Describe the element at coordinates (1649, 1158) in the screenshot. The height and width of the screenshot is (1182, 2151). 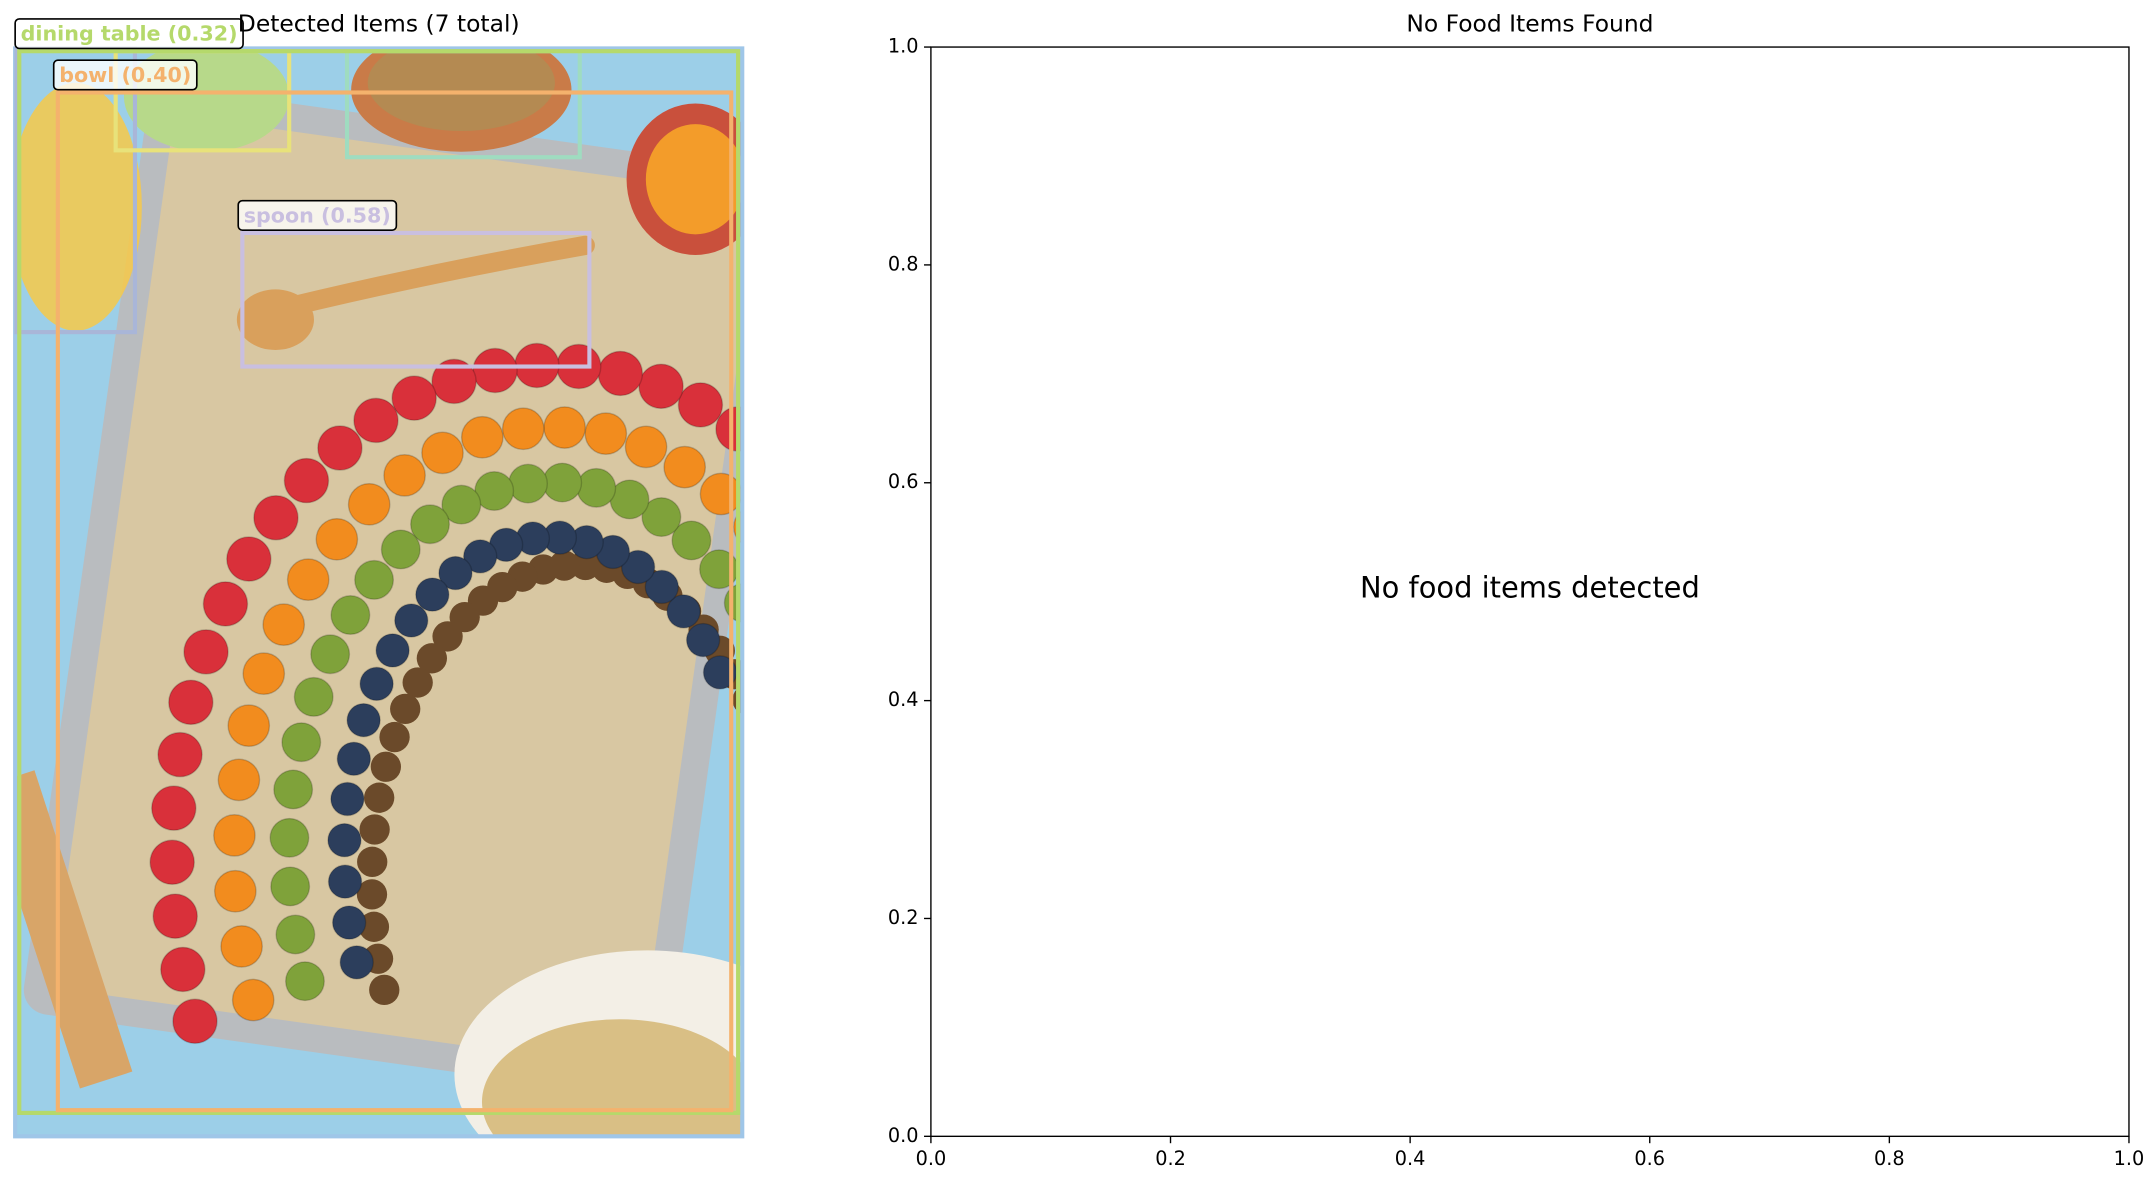
I see `x-tick-label: 0.6` at that location.